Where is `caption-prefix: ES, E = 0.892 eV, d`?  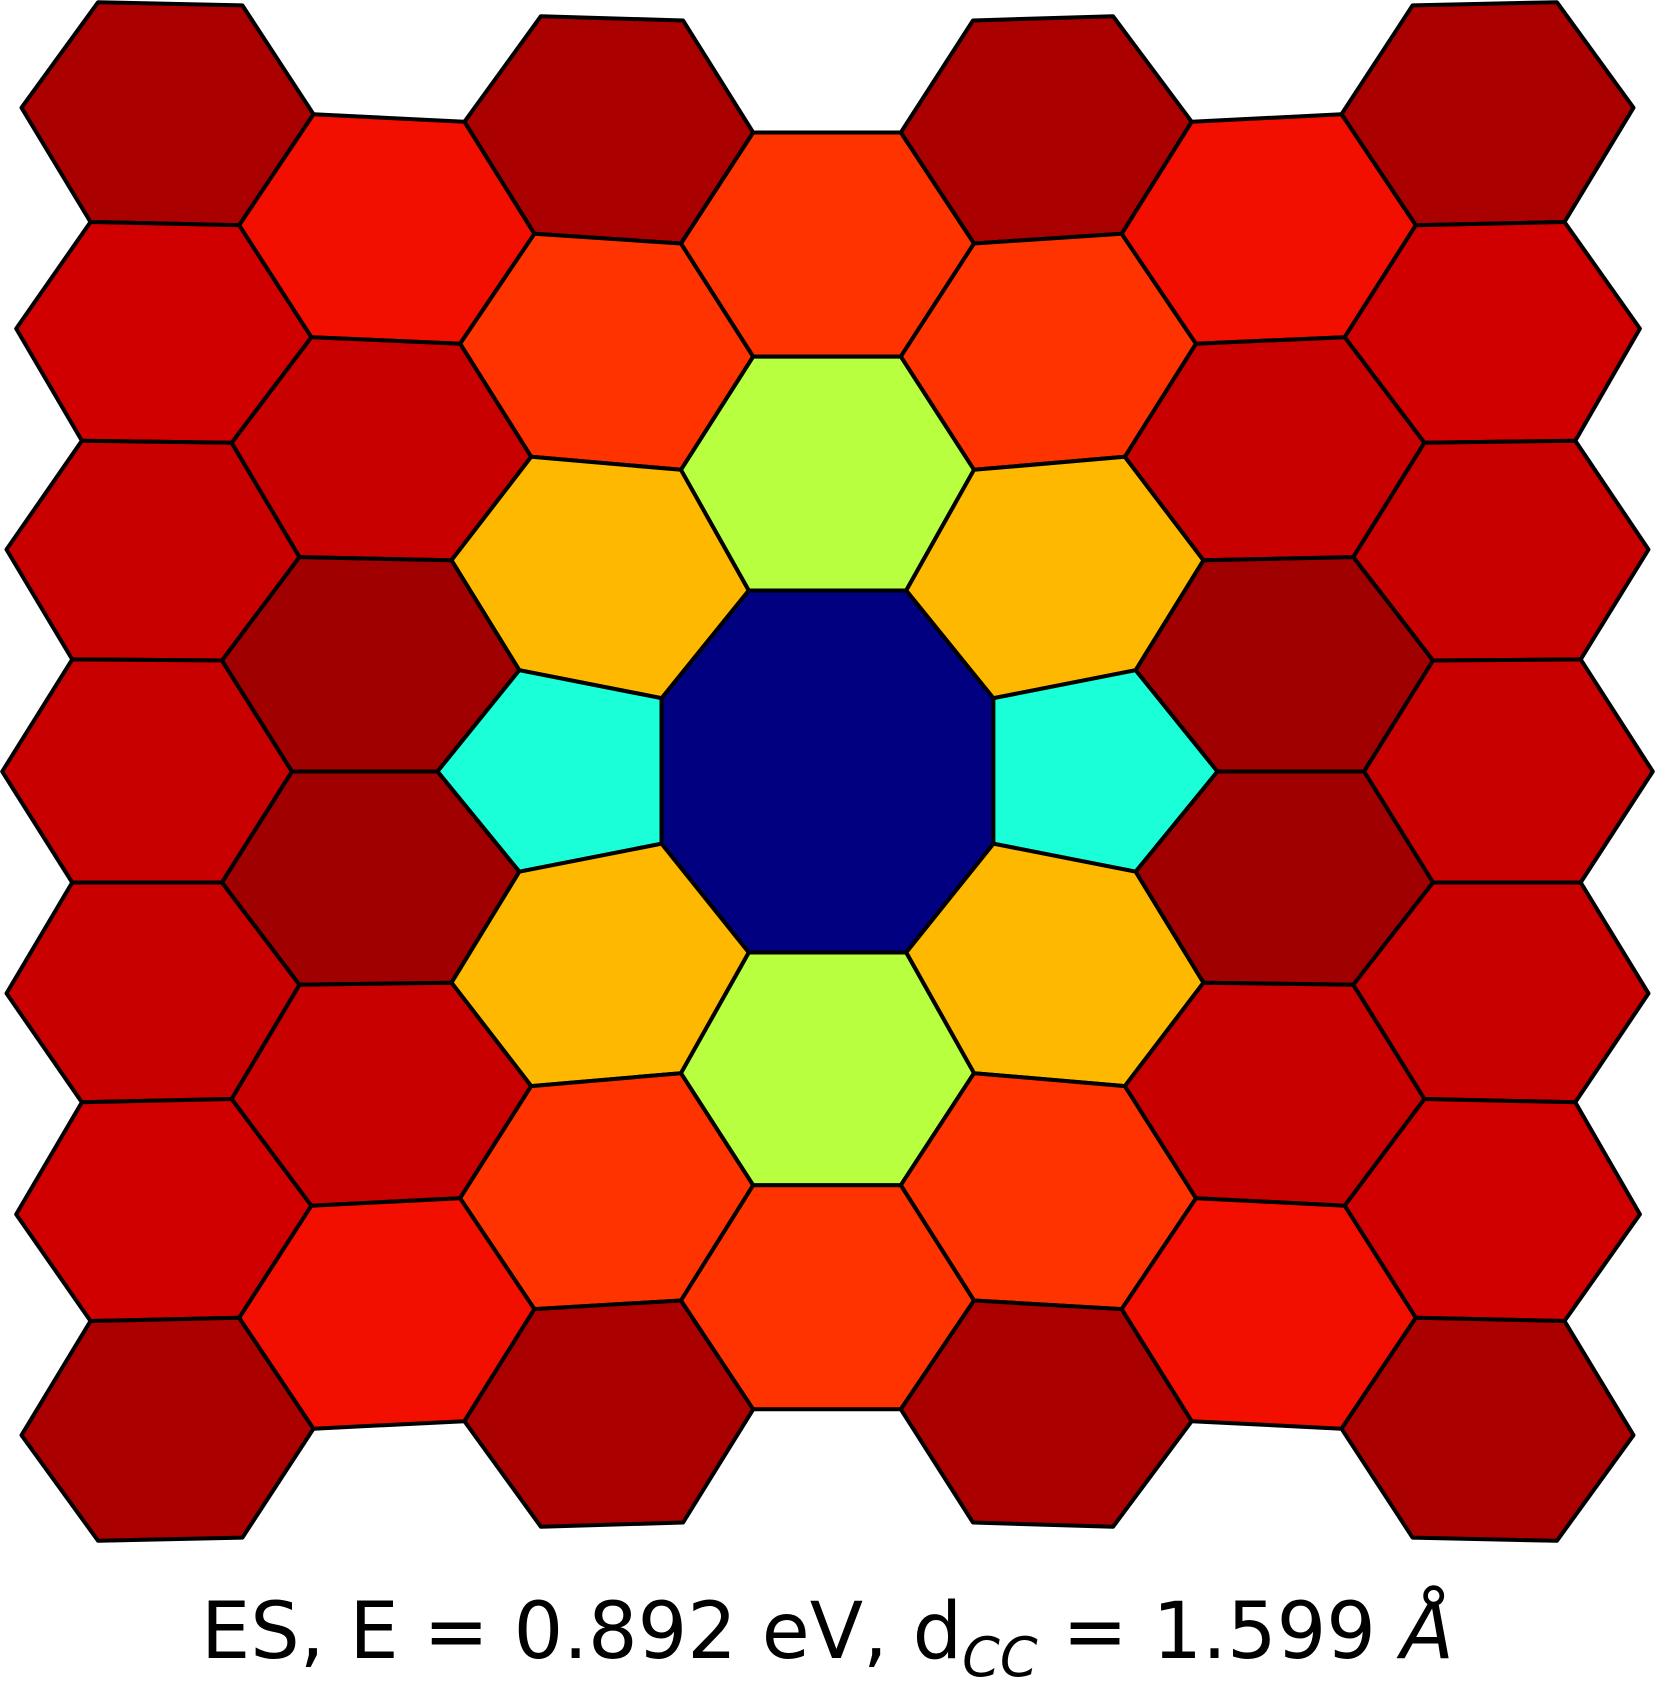 caption-prefix: ES, E = 0.892 eV, d is located at coordinates (582, 1632).